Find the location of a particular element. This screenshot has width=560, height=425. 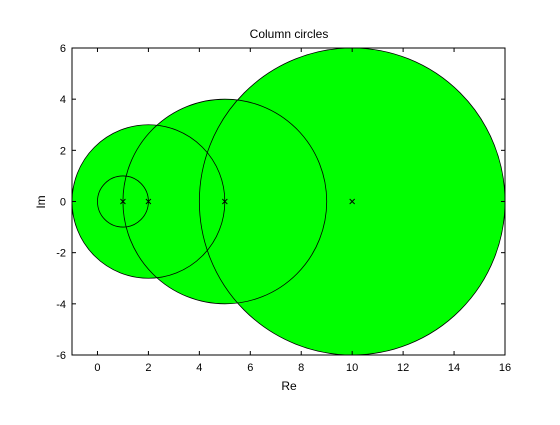

y-tick-label: 4 is located at coordinates (63, 100).